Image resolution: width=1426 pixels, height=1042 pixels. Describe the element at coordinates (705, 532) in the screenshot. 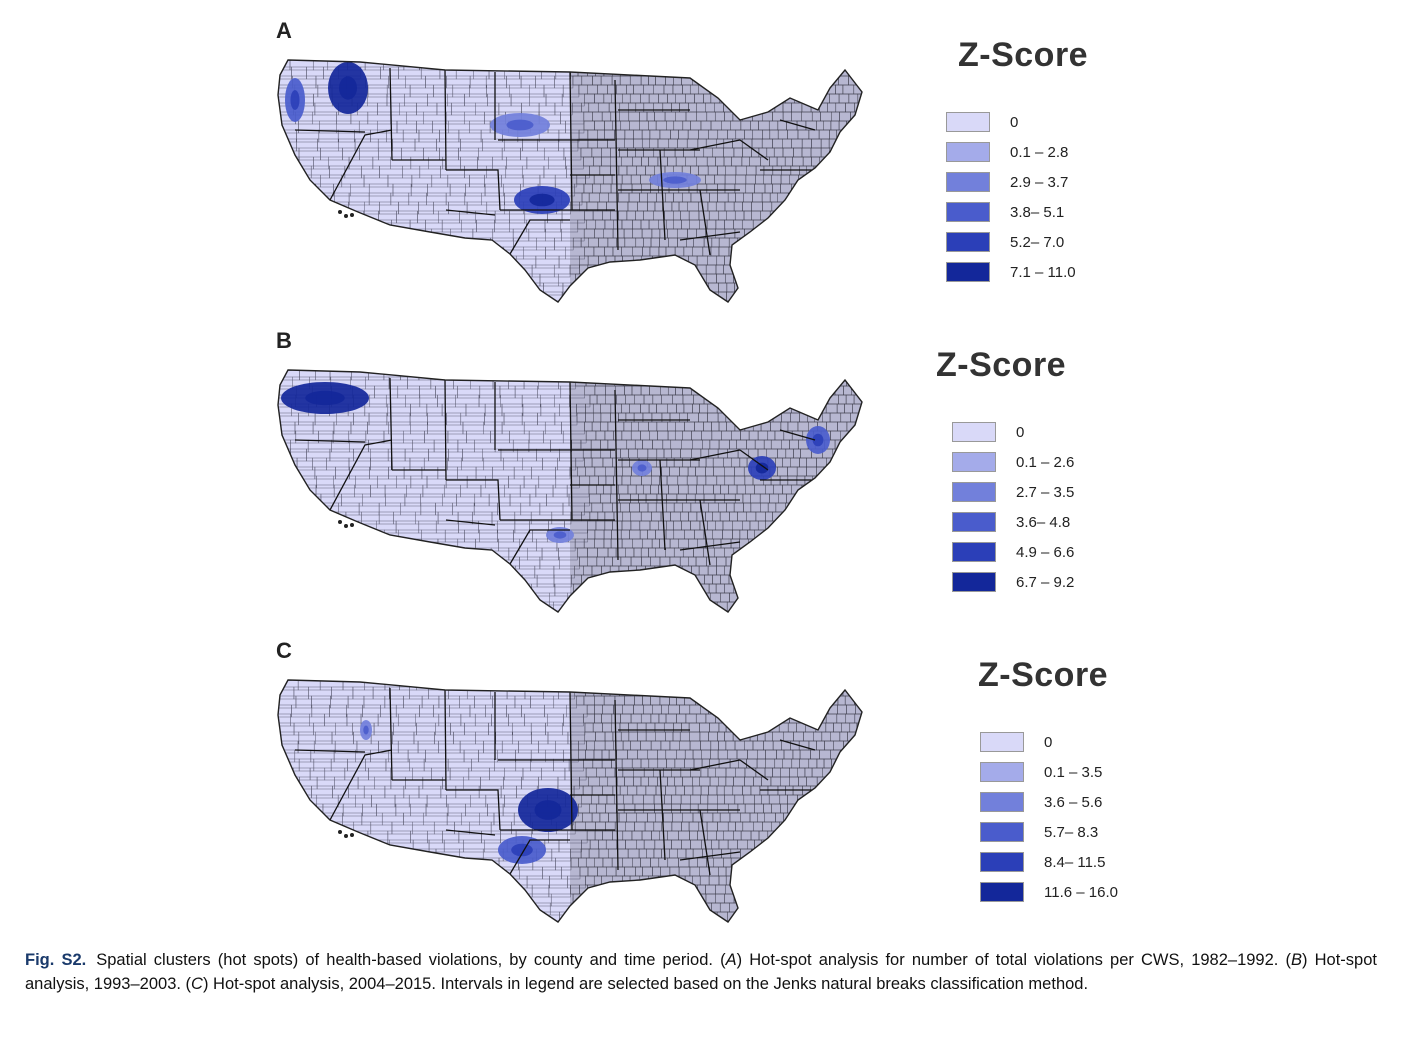

I see `state-boundary` at that location.